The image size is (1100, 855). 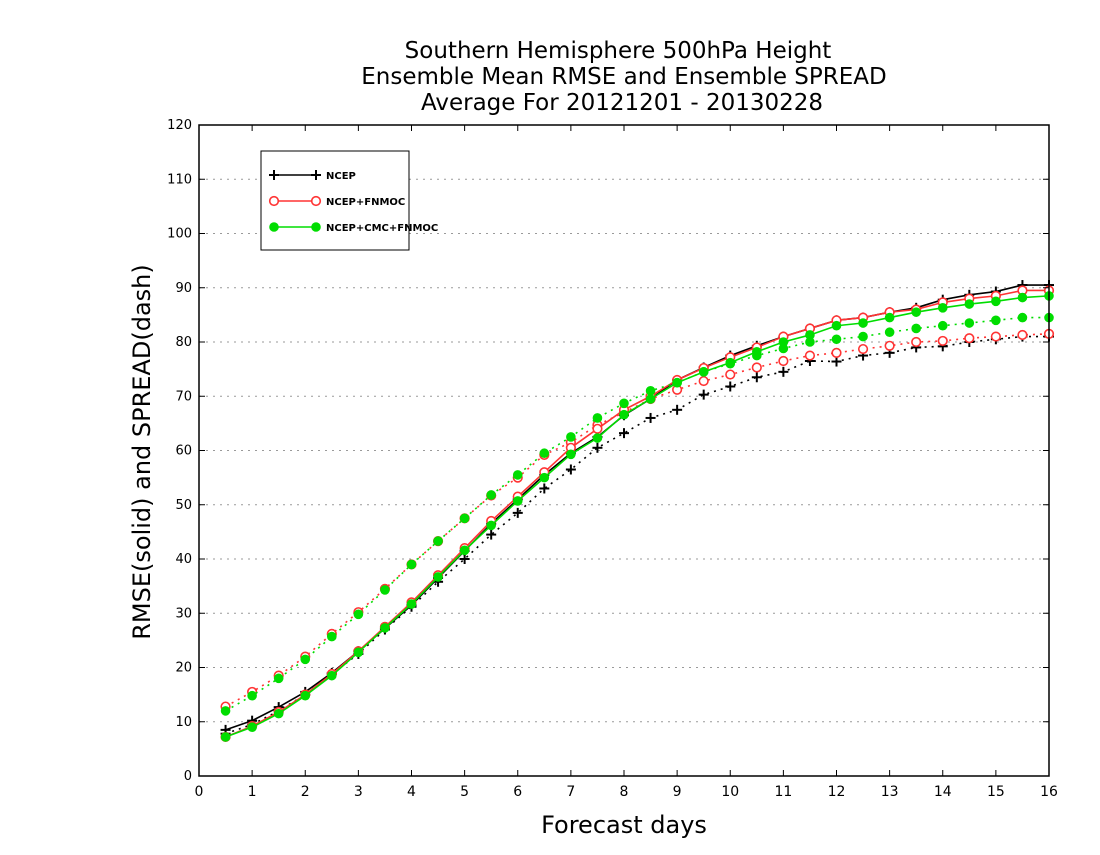 What do you see at coordinates (365, 202) in the screenshot?
I see `legend-label-ncep-fnmoc: NCEP+FNMOC` at bounding box center [365, 202].